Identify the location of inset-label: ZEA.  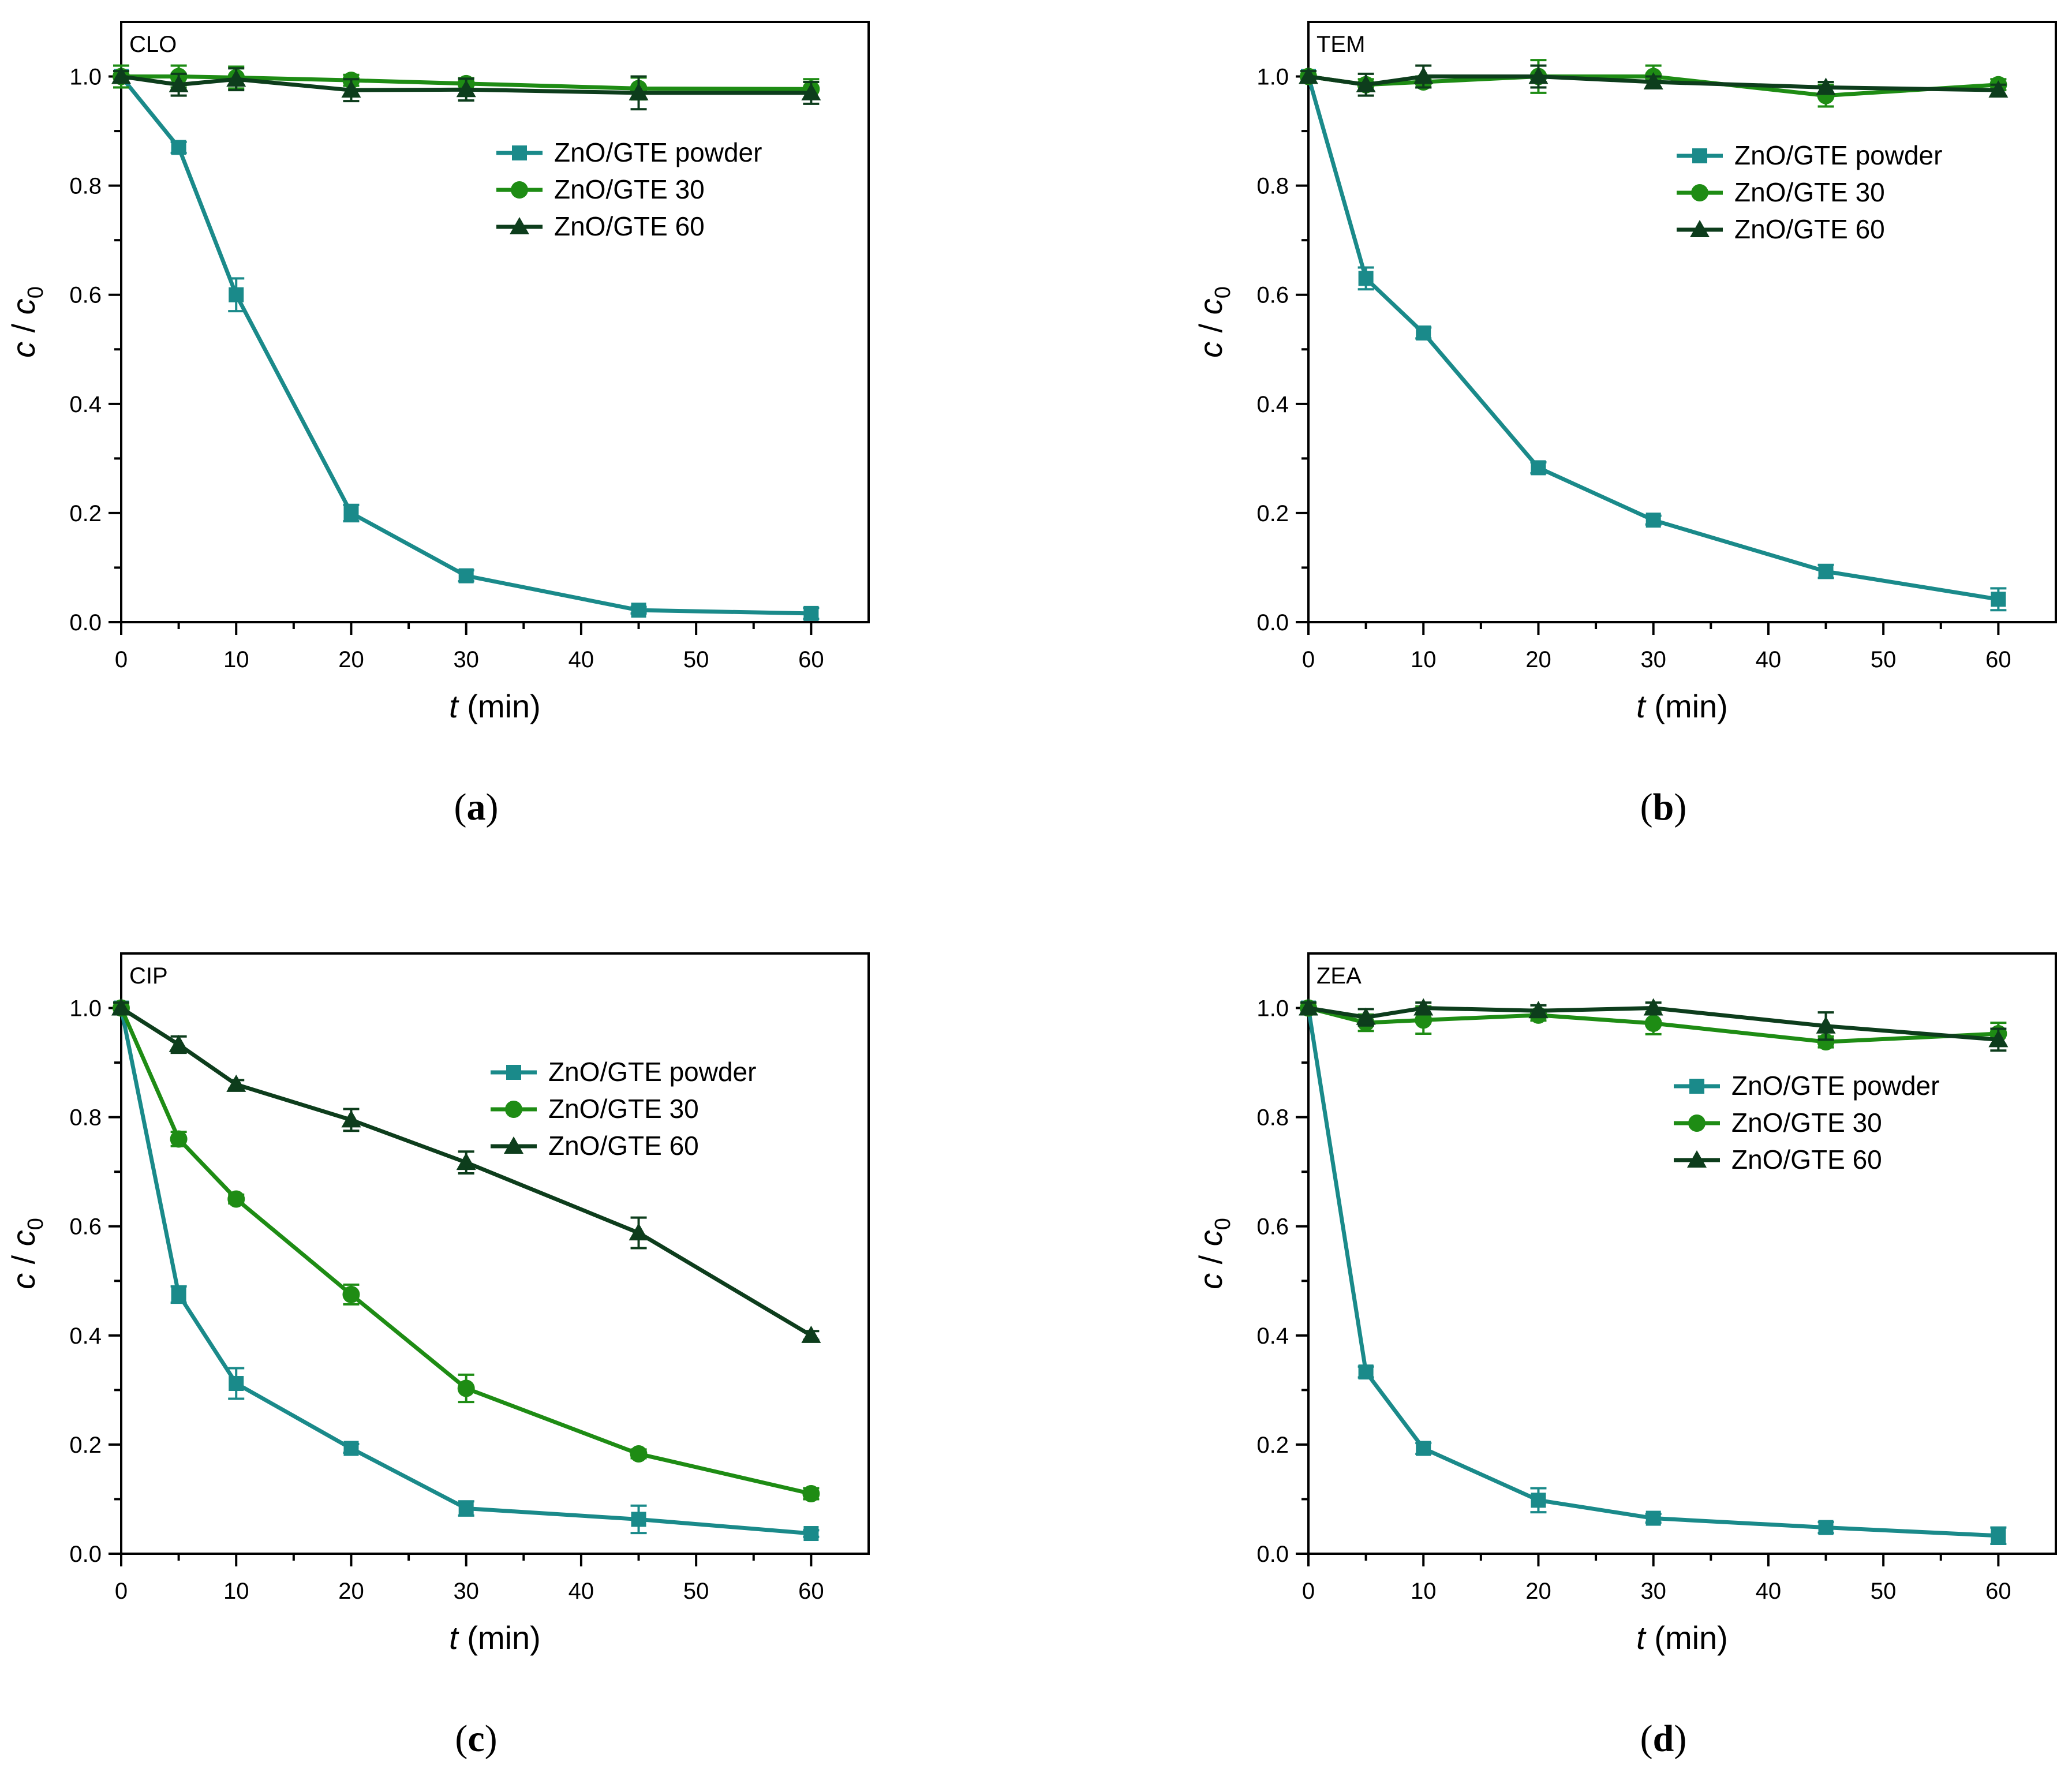
(1339, 976).